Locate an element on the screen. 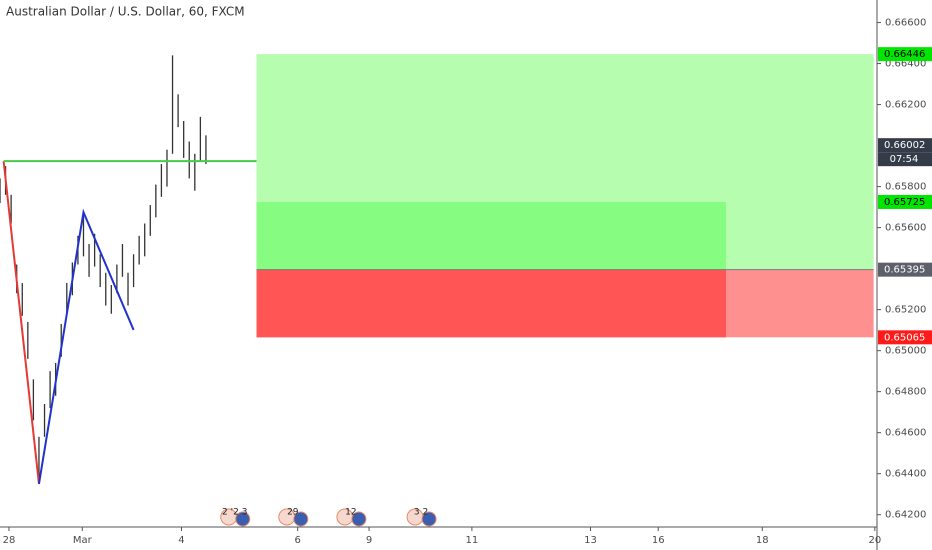  y-tick-label: 0.64800 is located at coordinates (905, 392).